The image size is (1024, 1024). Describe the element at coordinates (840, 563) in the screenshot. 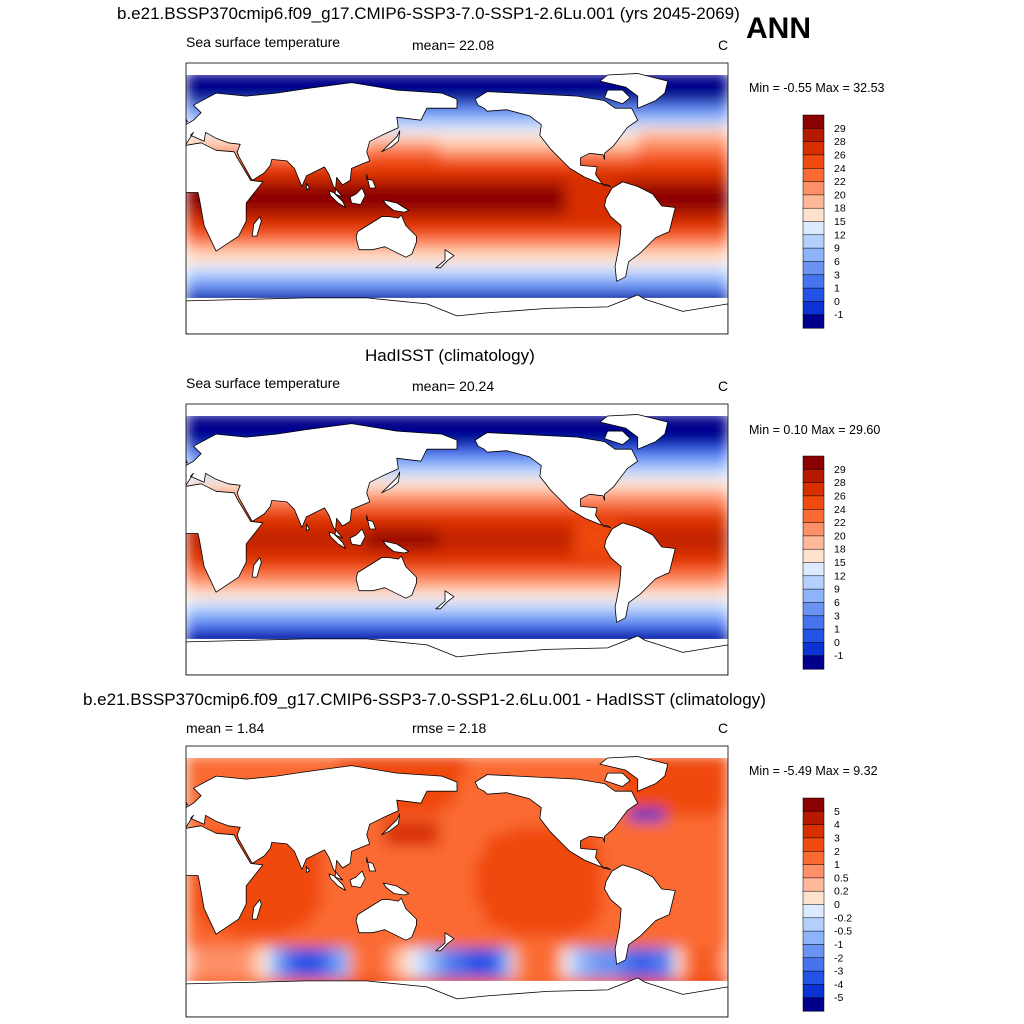

I see `colorbar-tick-label: 15` at that location.